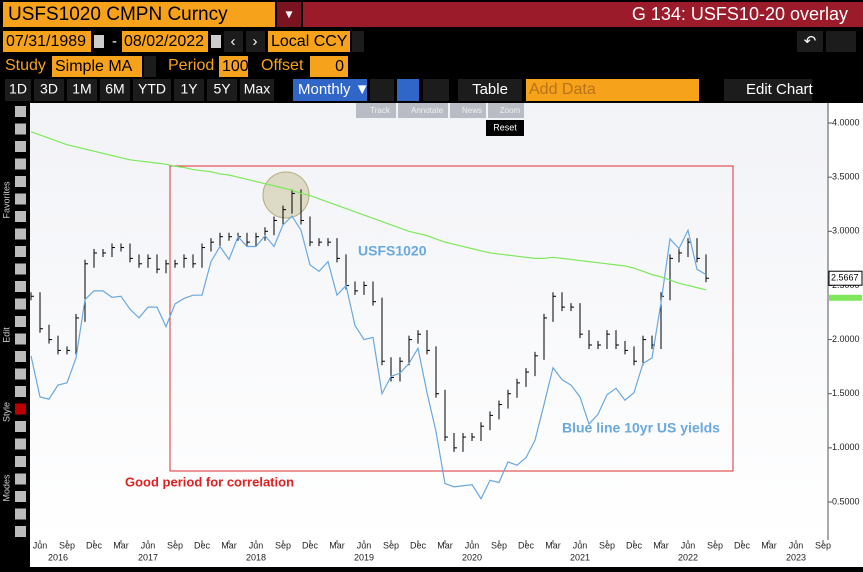 This screenshot has width=863, height=572. I want to click on start-date: 07/31/1989, so click(46, 41).